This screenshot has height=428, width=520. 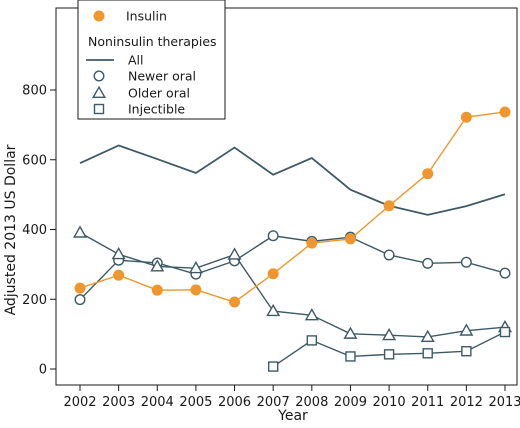 What do you see at coordinates (162, 76) in the screenshot?
I see `legend-label-newer-oral: Newer oral` at bounding box center [162, 76].